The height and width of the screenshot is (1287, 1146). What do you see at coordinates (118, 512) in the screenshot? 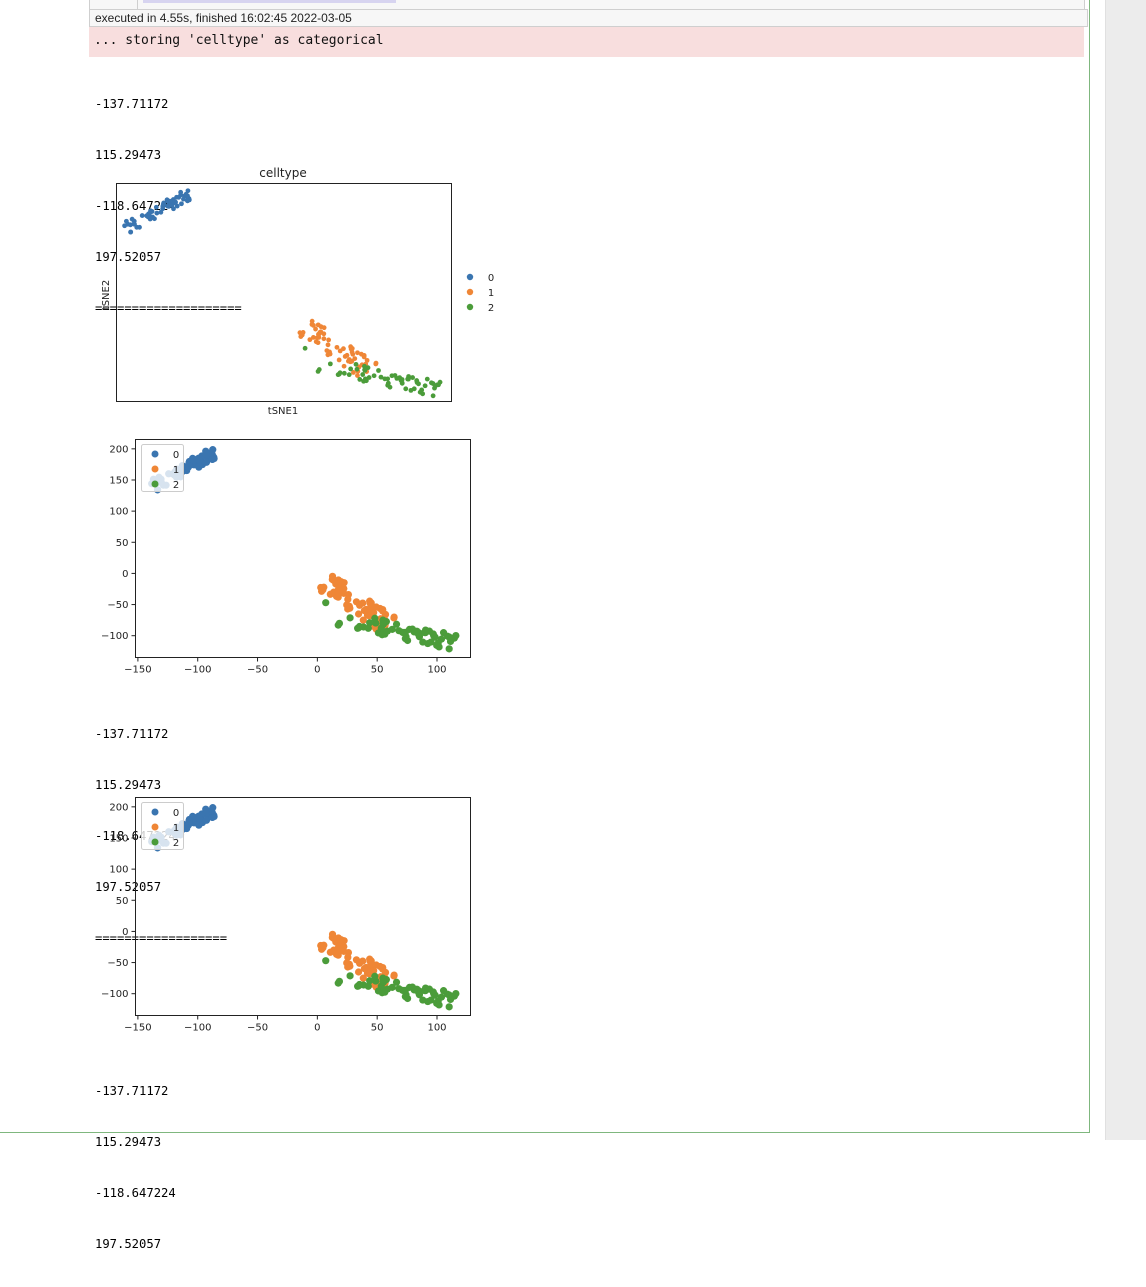
I see `y-tick-label: 100` at bounding box center [118, 512].